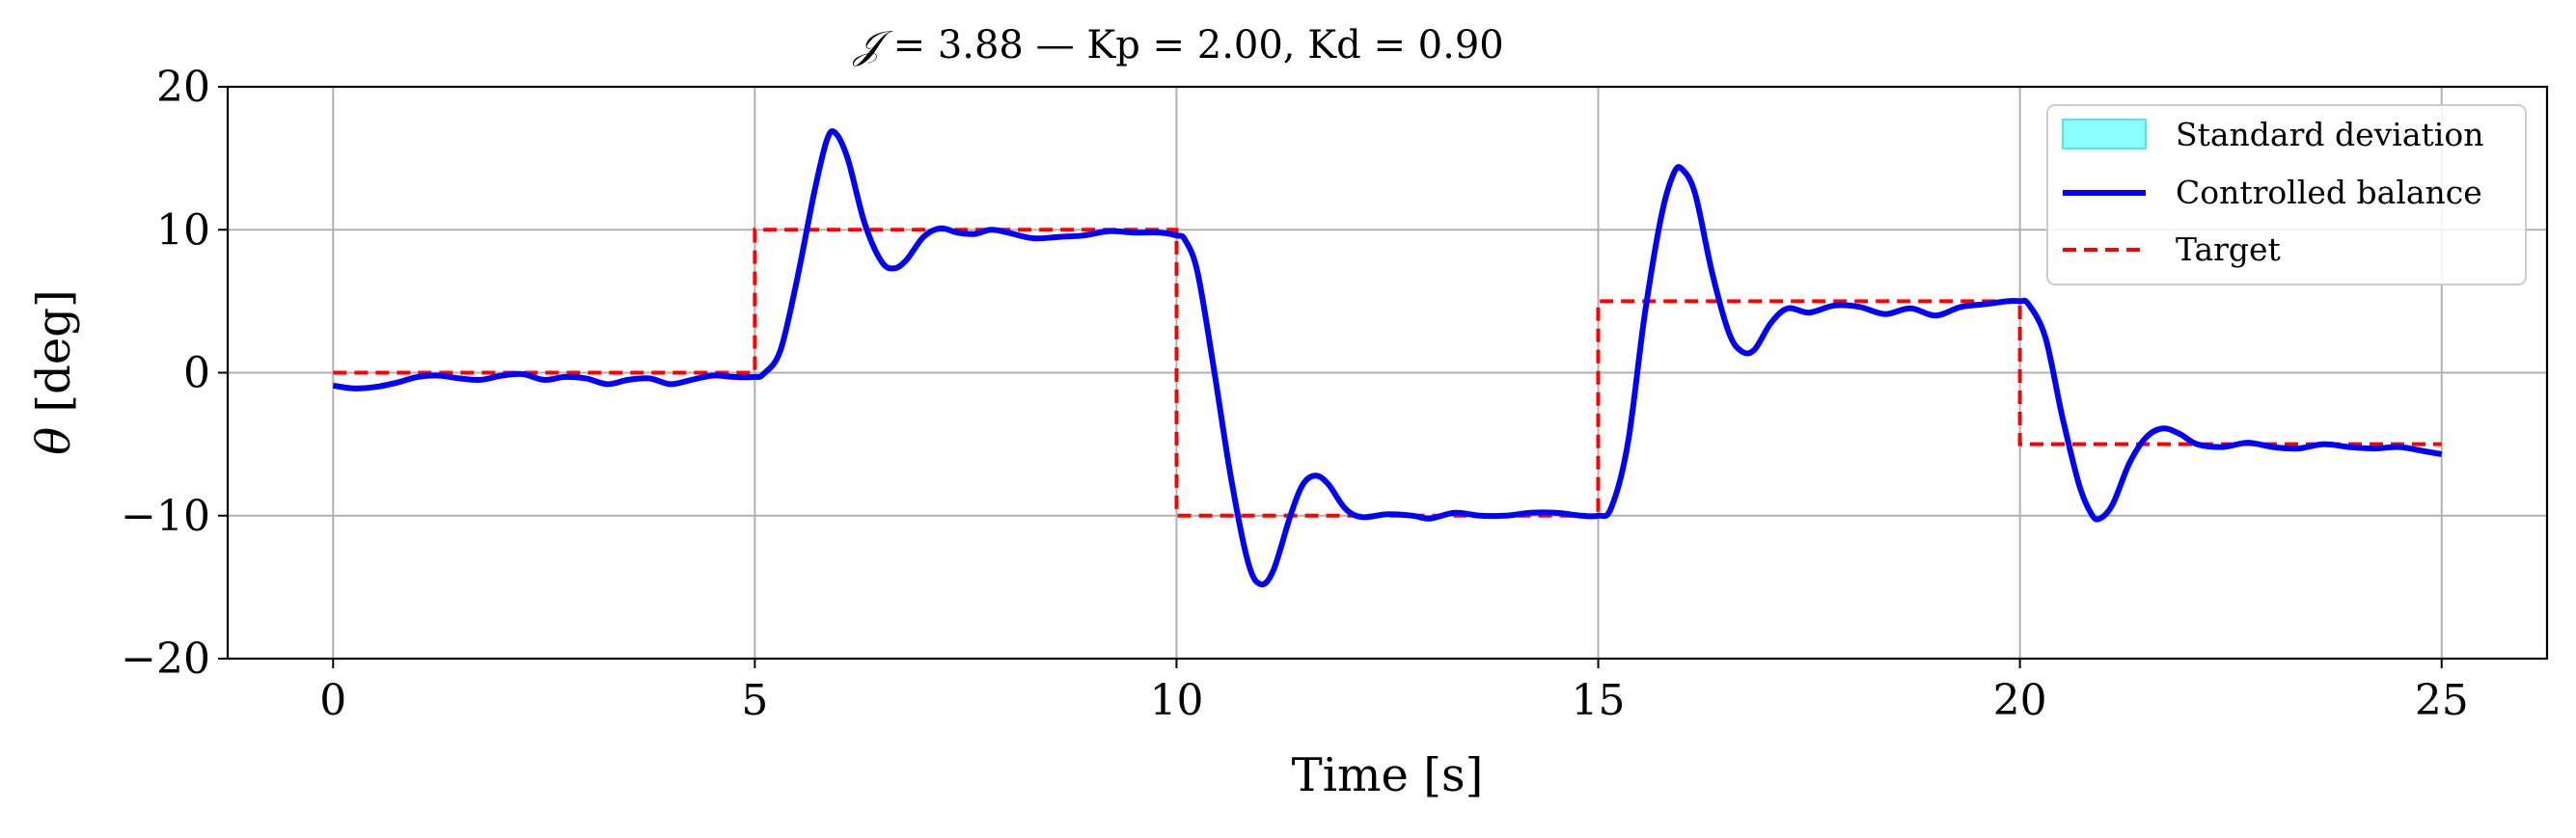 The width and height of the screenshot is (2576, 838). What do you see at coordinates (2020, 700) in the screenshot?
I see `x-tick-label: 20` at bounding box center [2020, 700].